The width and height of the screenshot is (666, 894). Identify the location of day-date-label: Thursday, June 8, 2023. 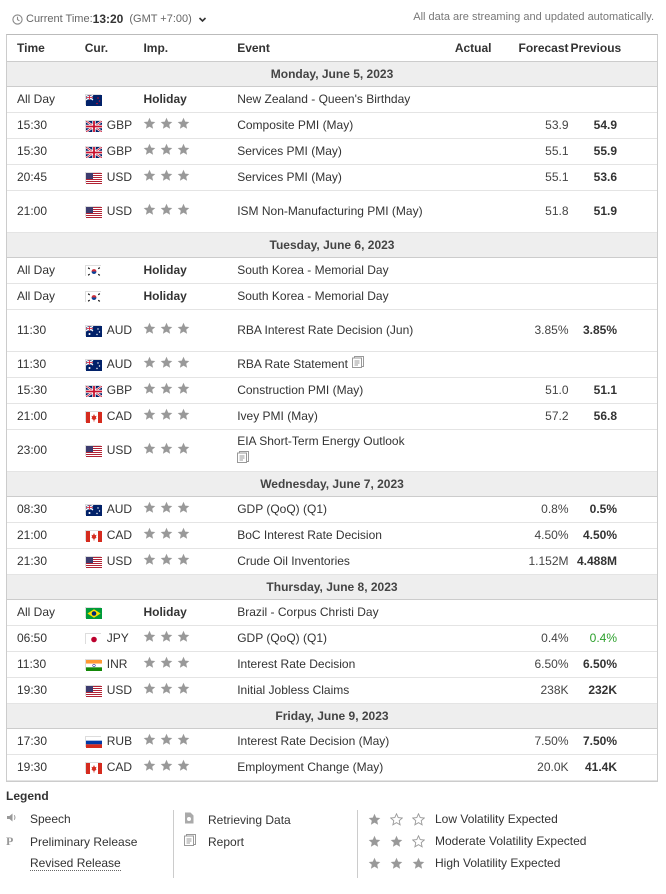
(332, 586).